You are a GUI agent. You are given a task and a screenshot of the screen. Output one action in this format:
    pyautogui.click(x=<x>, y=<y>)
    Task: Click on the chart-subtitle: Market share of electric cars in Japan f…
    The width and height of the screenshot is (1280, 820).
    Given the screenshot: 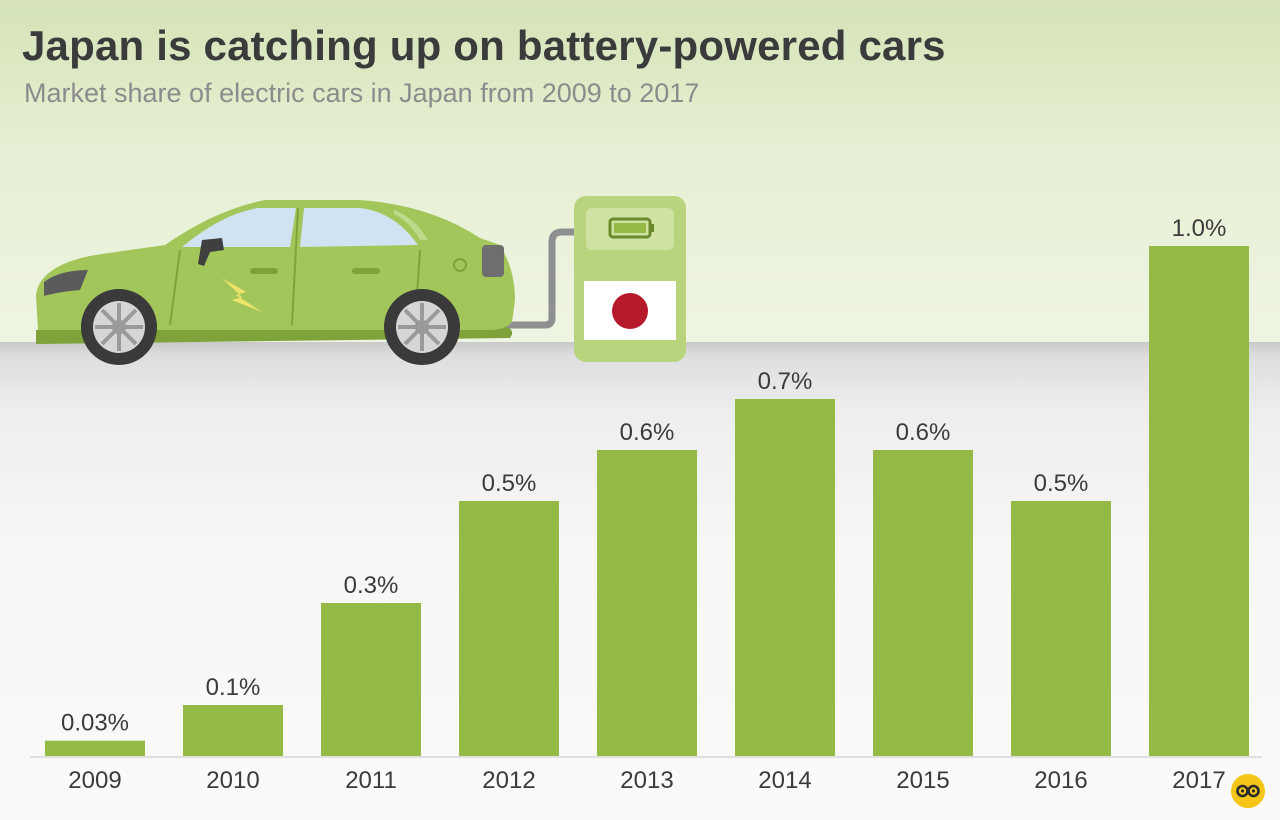 What is the action you would take?
    pyautogui.click(x=362, y=93)
    